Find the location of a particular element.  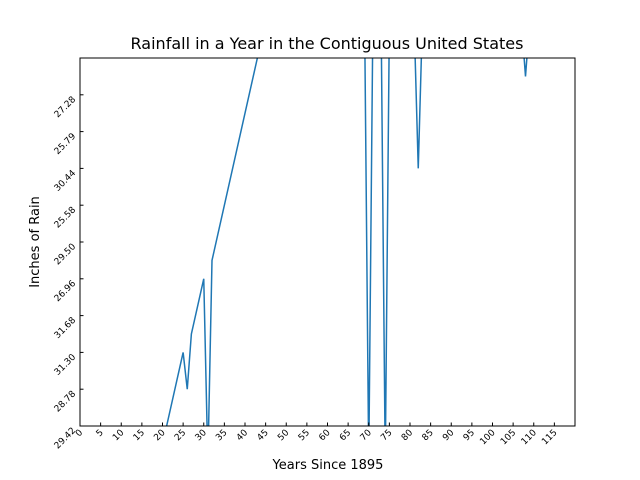

x-tick-label: 0 is located at coordinates (79, 433).